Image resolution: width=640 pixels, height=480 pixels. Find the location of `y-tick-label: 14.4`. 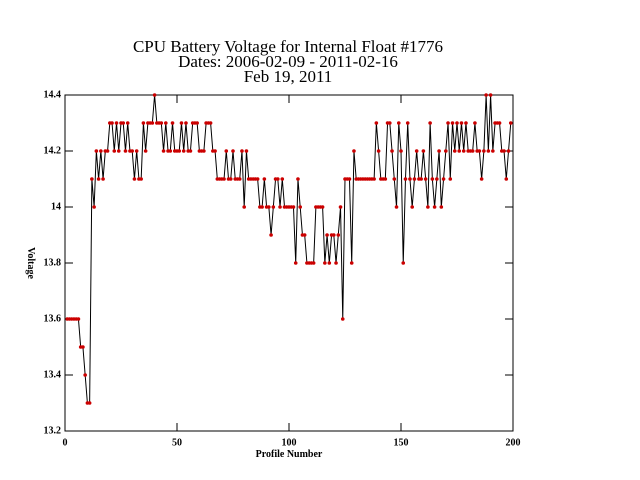

y-tick-label: 14.4 is located at coordinates (53, 94).